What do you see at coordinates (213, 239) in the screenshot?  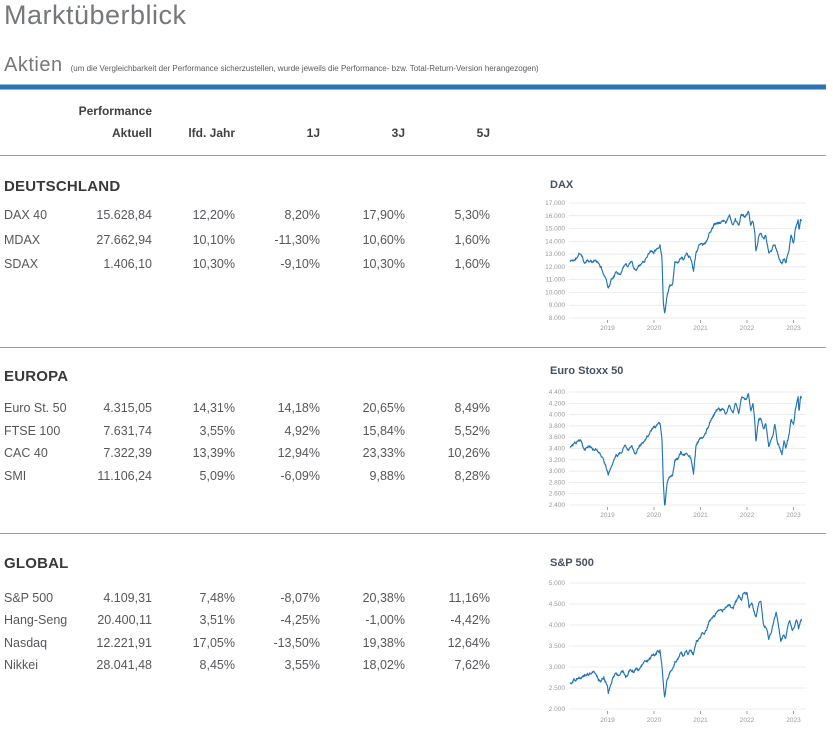 I see `row-value: 10,10%` at bounding box center [213, 239].